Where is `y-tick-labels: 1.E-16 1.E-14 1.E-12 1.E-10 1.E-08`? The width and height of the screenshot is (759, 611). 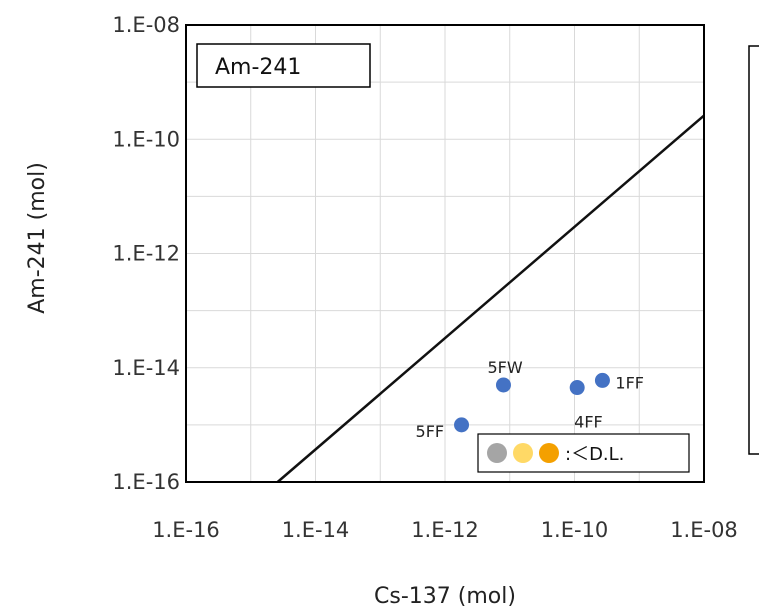 y-tick-labels: 1.E-16 1.E-14 1.E-12 1.E-10 1.E-08 is located at coordinates (146, 253).